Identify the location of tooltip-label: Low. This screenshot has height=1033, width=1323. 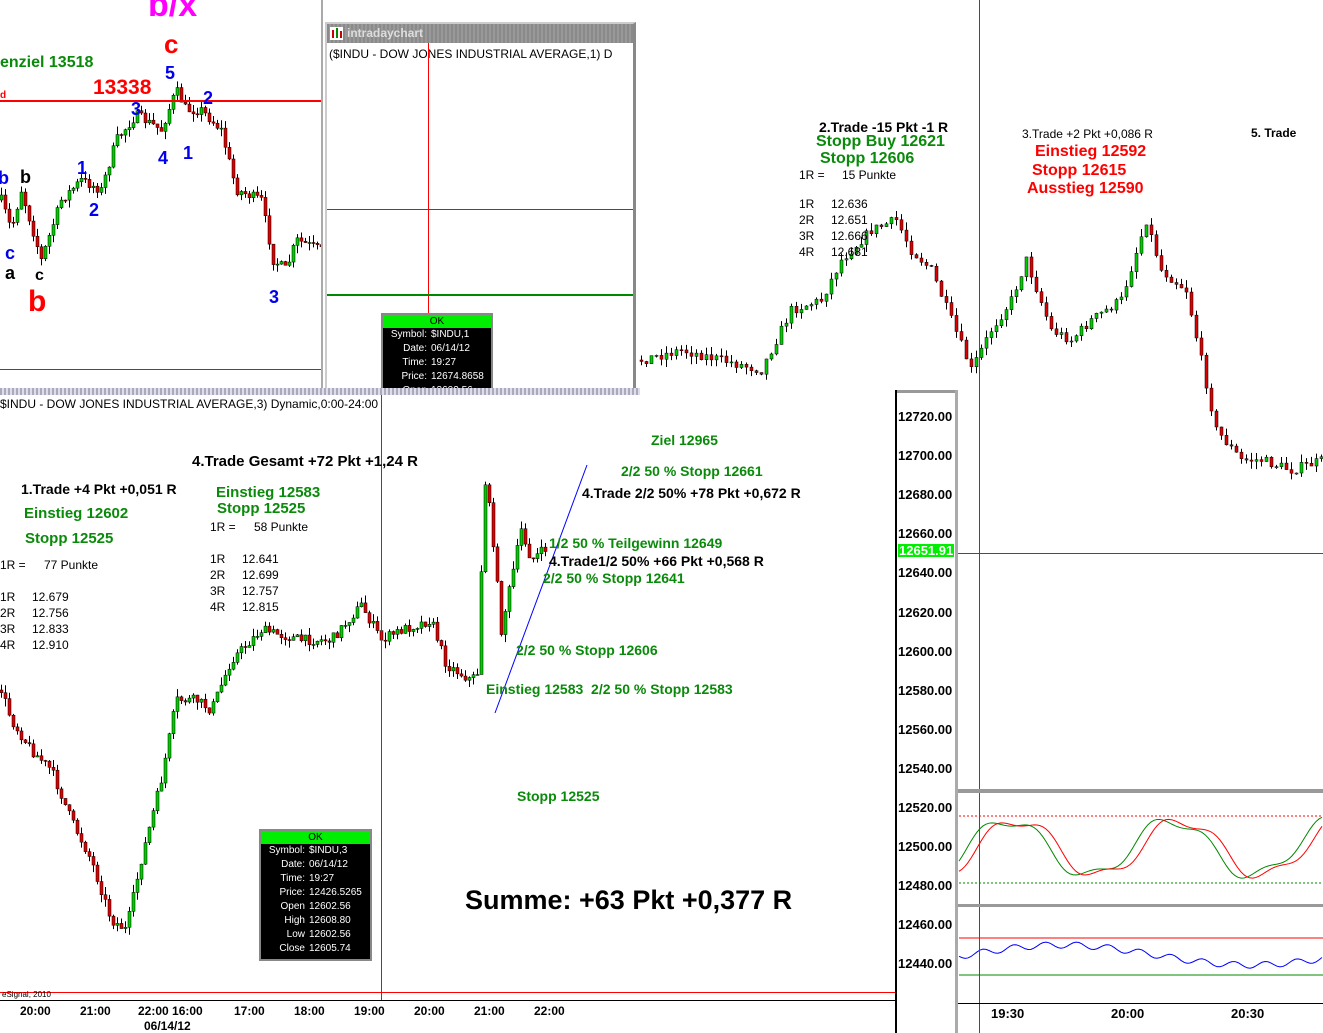
(295, 934).